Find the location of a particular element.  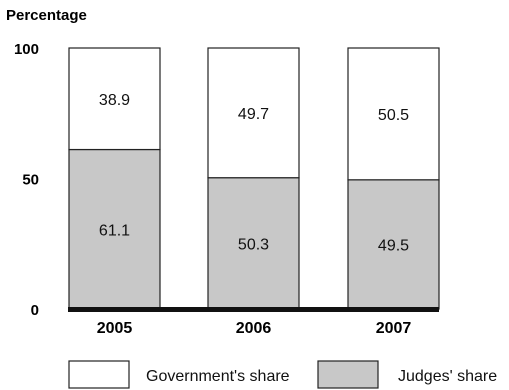

x-category-label: 2007 is located at coordinates (394, 328).